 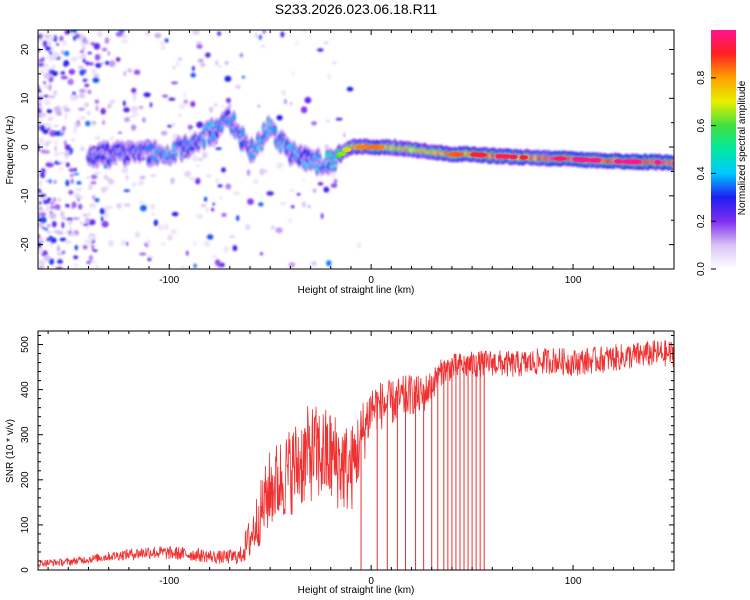 What do you see at coordinates (742, 147) in the screenshot?
I see `colorbar-label: Normalized spectral amplitude` at bounding box center [742, 147].